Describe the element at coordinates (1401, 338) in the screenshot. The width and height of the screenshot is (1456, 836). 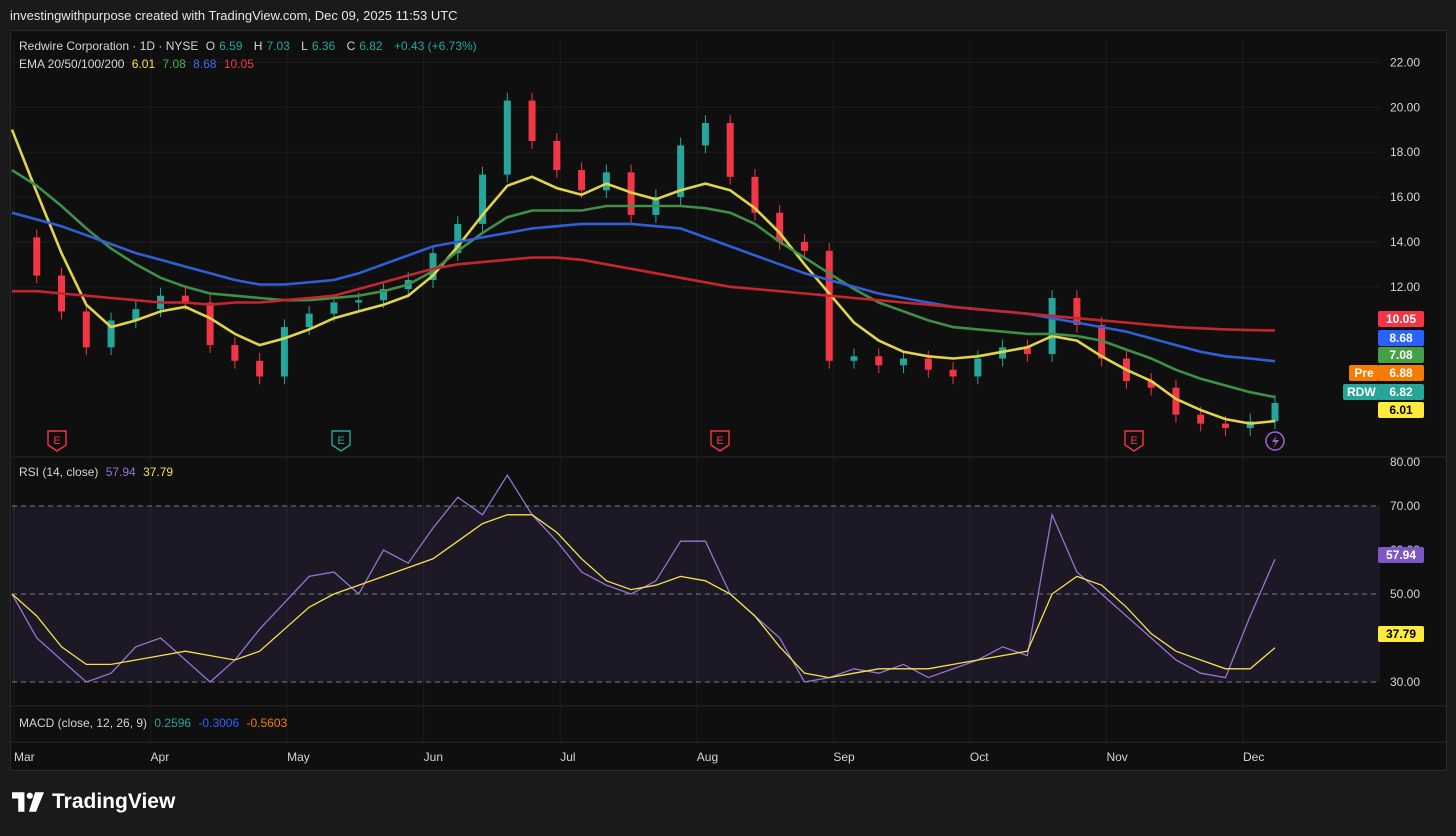
I see `ema100-price-tag: 8.68` at that location.